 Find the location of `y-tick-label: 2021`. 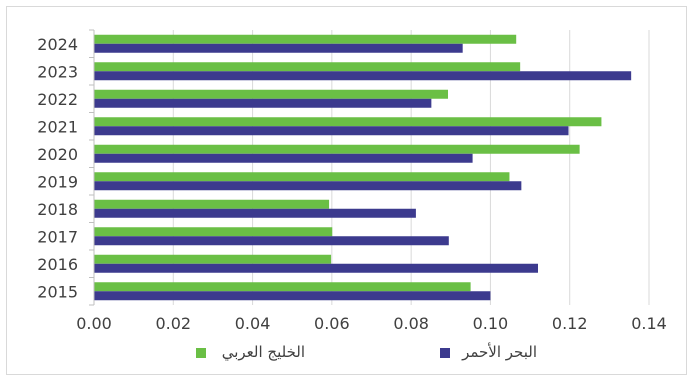

y-tick-label: 2021 is located at coordinates (57, 126).